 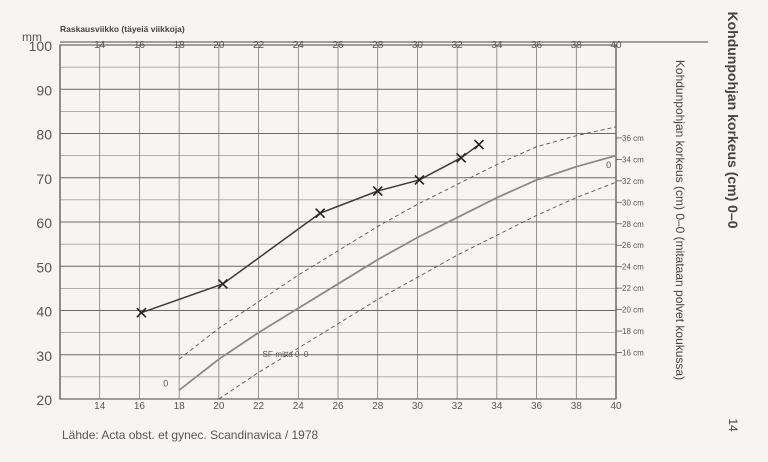 What do you see at coordinates (577, 45) in the screenshot?
I see `x-tick-label-top: 38` at bounding box center [577, 45].